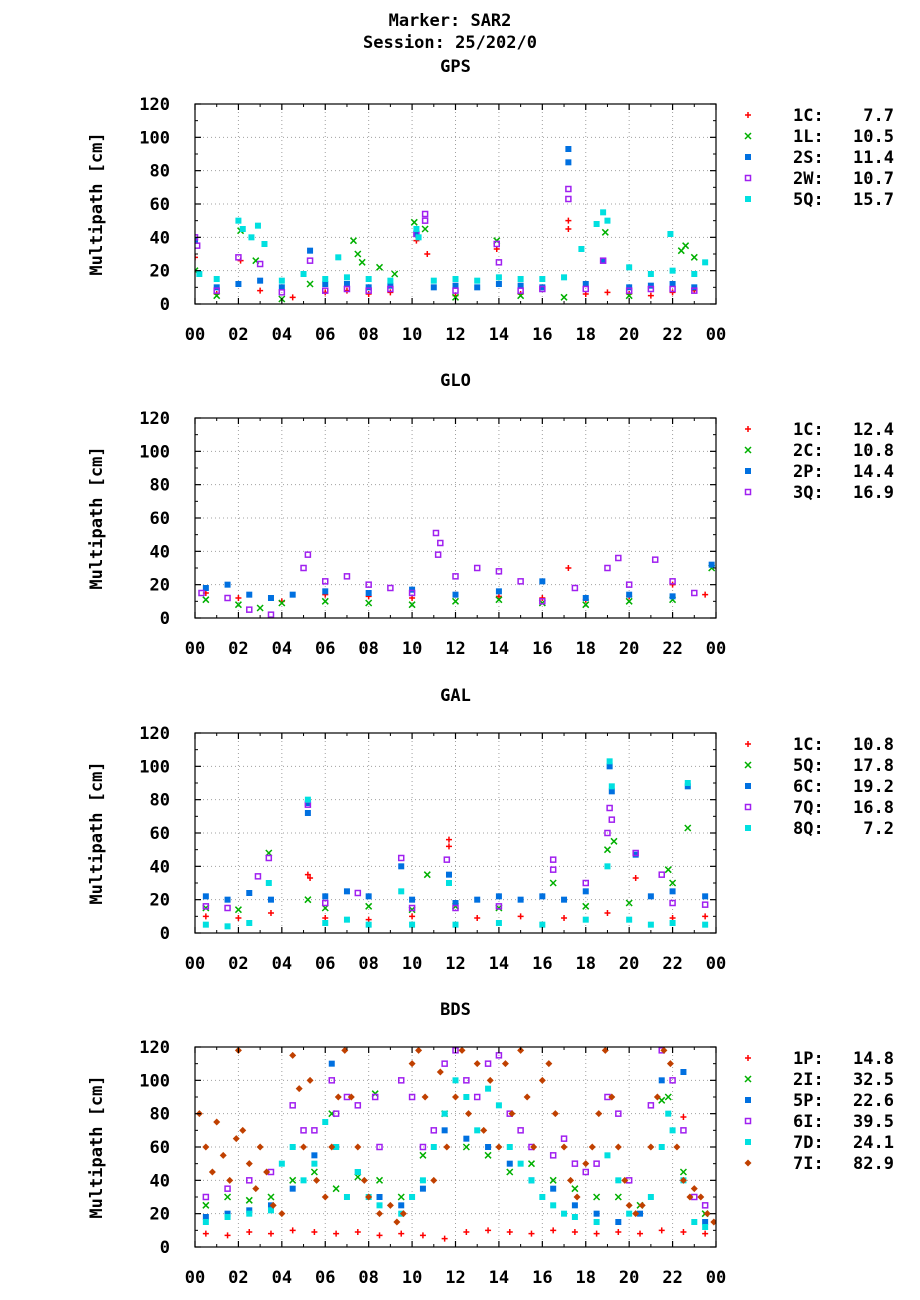 This screenshot has width=920, height=1300. Describe the element at coordinates (586, 605) in the screenshot. I see `data-point-2c` at that location.